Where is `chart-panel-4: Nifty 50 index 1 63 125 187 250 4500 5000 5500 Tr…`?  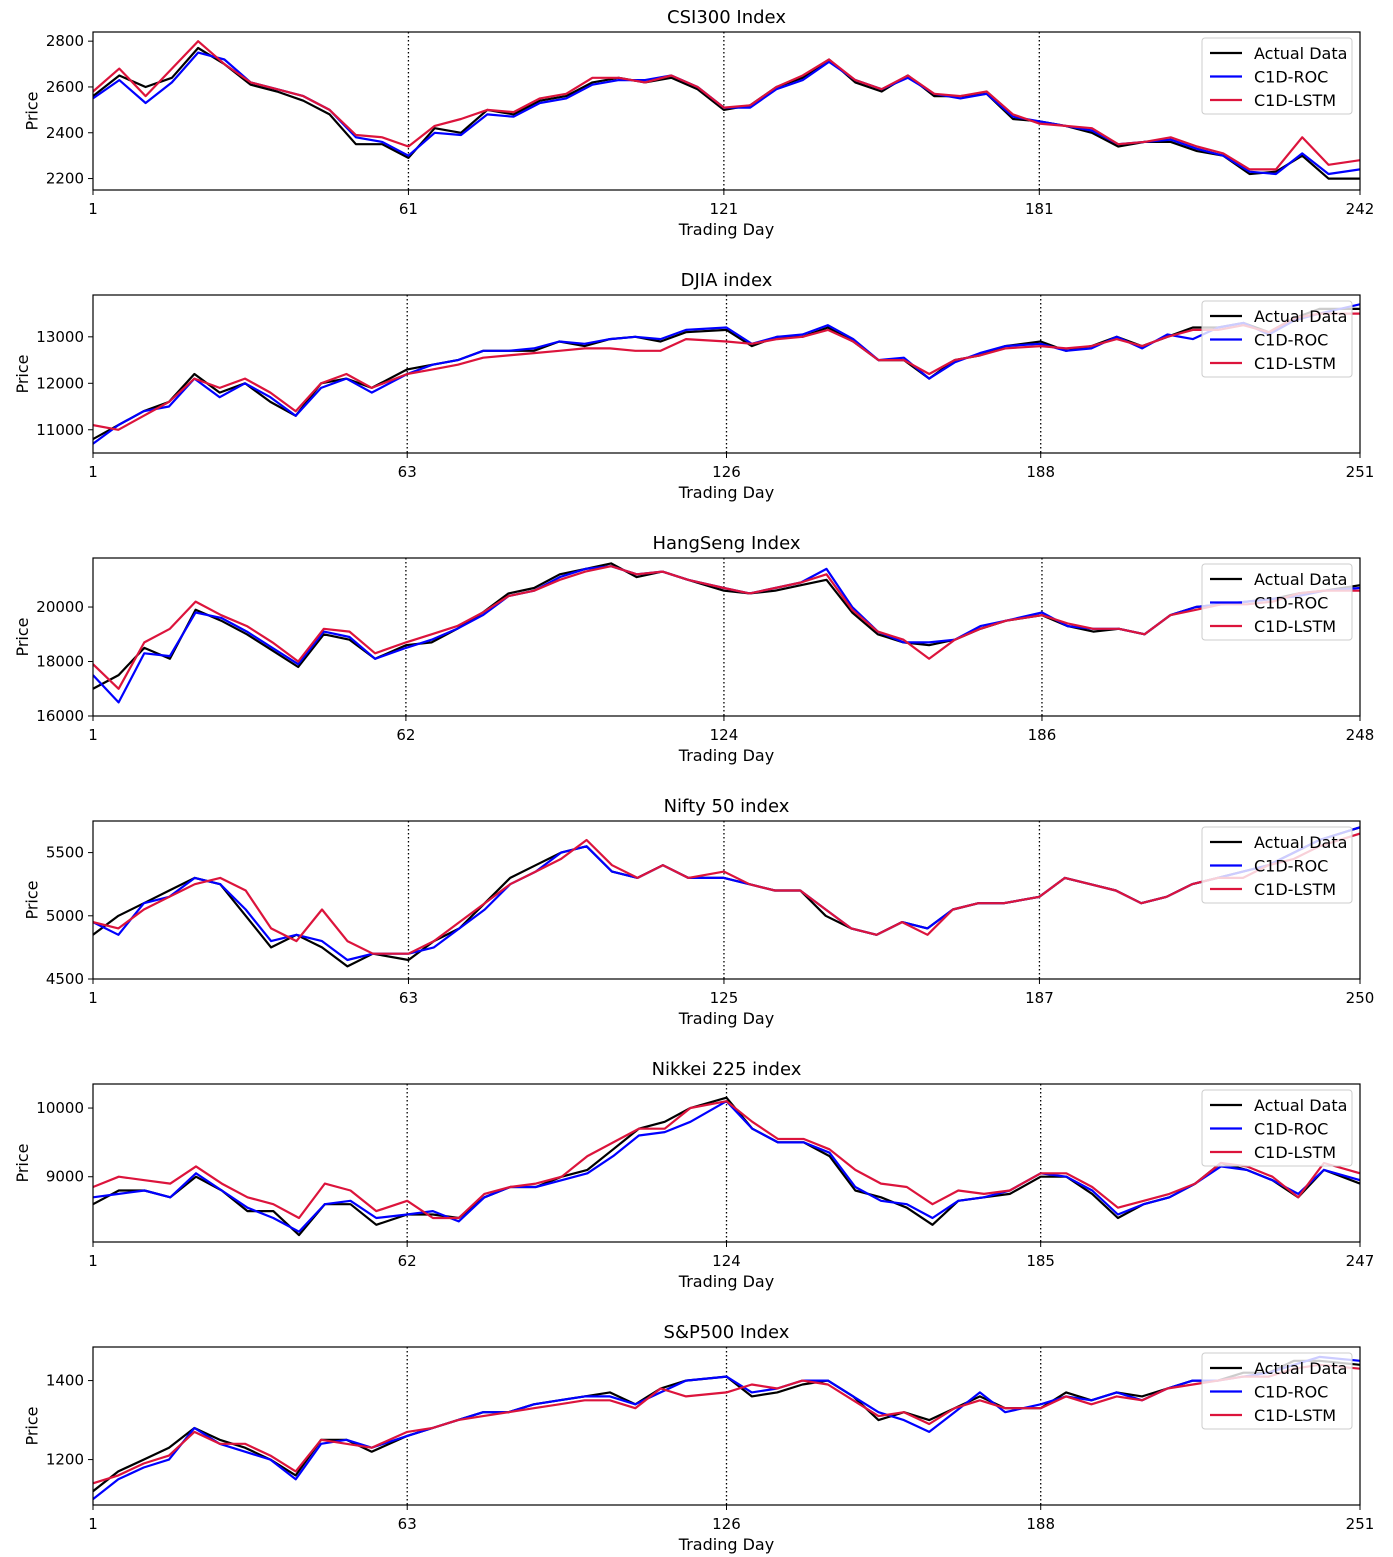 chart-panel-4: Nifty 50 index 1 63 125 187 250 4500 5000 5500 Tr… is located at coordinates (698, 912).